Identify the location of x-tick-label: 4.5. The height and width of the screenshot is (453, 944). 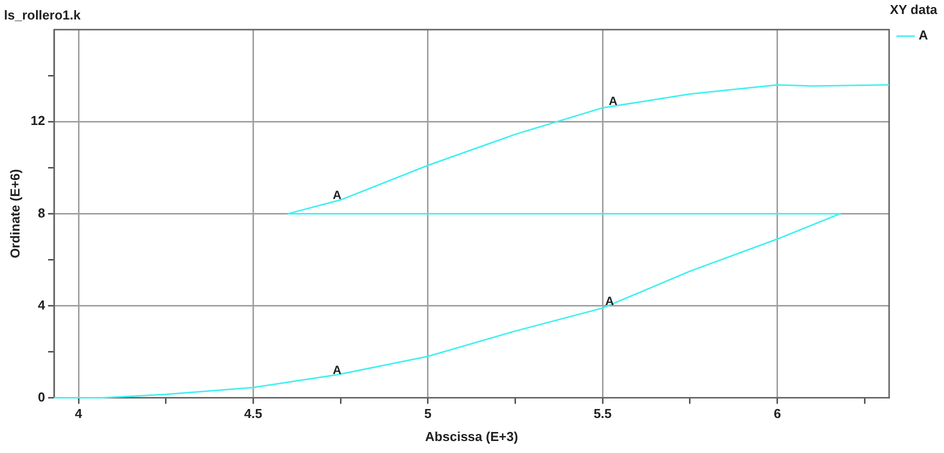
(253, 414).